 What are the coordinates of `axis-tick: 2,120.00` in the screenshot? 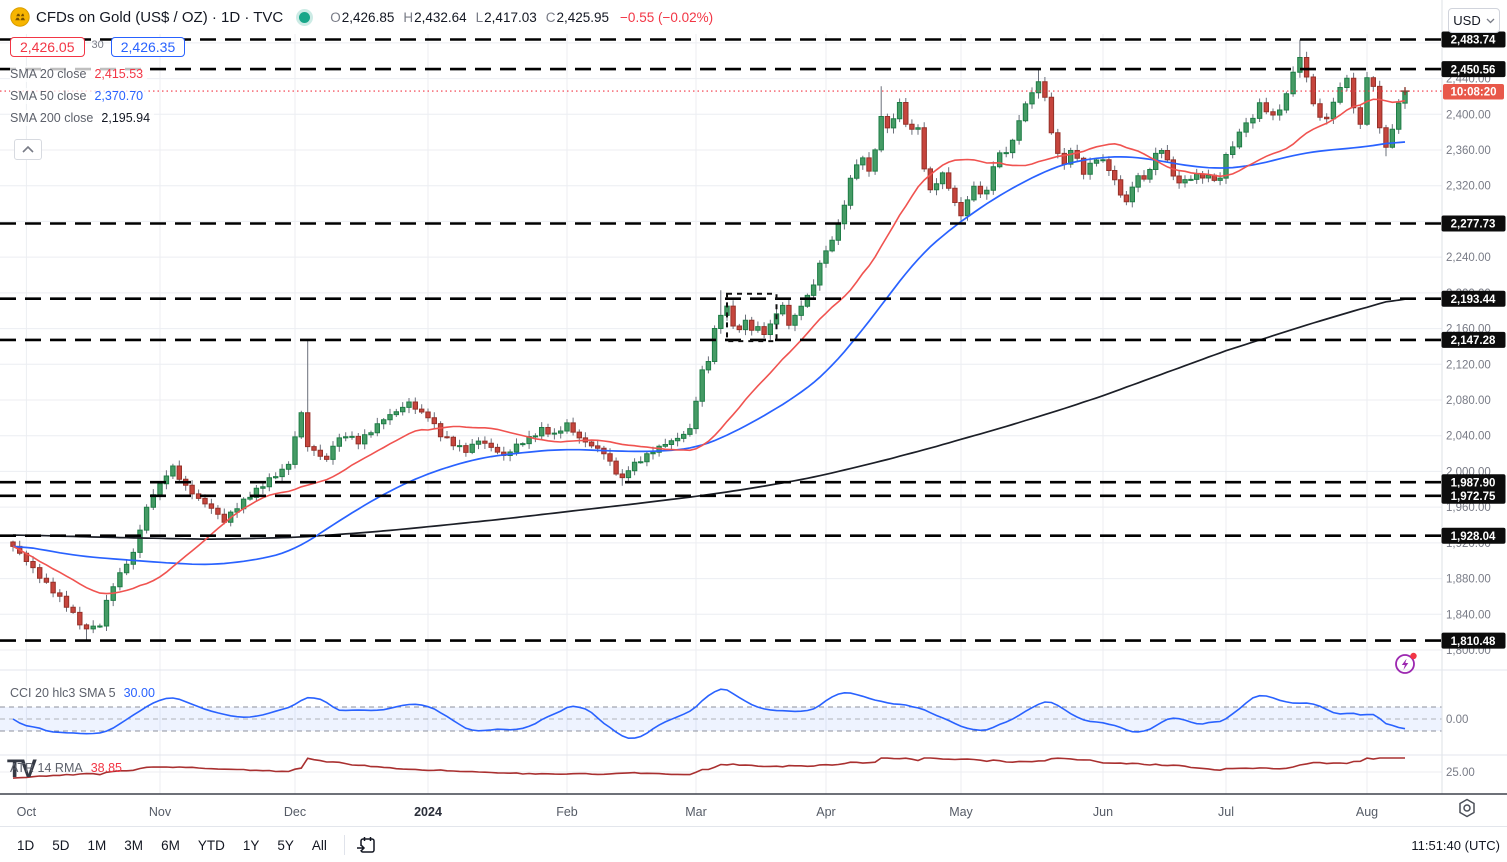 It's located at (1468, 365).